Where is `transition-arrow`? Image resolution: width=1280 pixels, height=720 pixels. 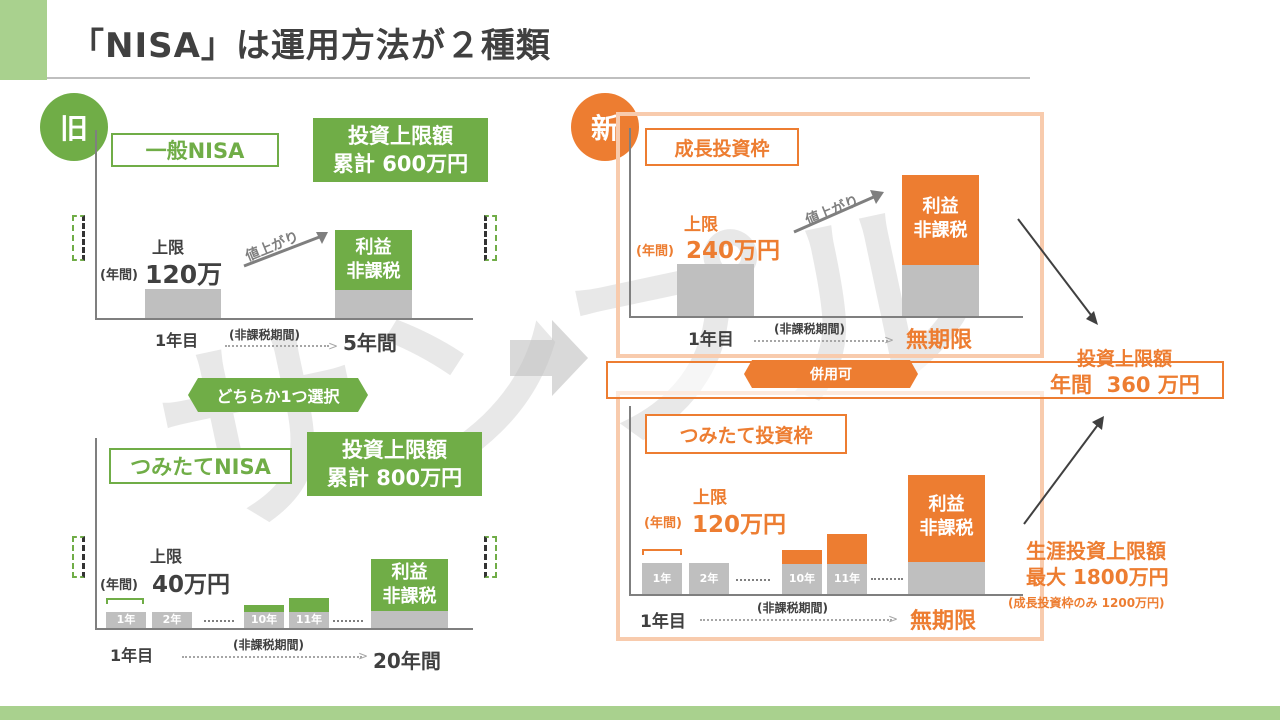 transition-arrow is located at coordinates (549, 358).